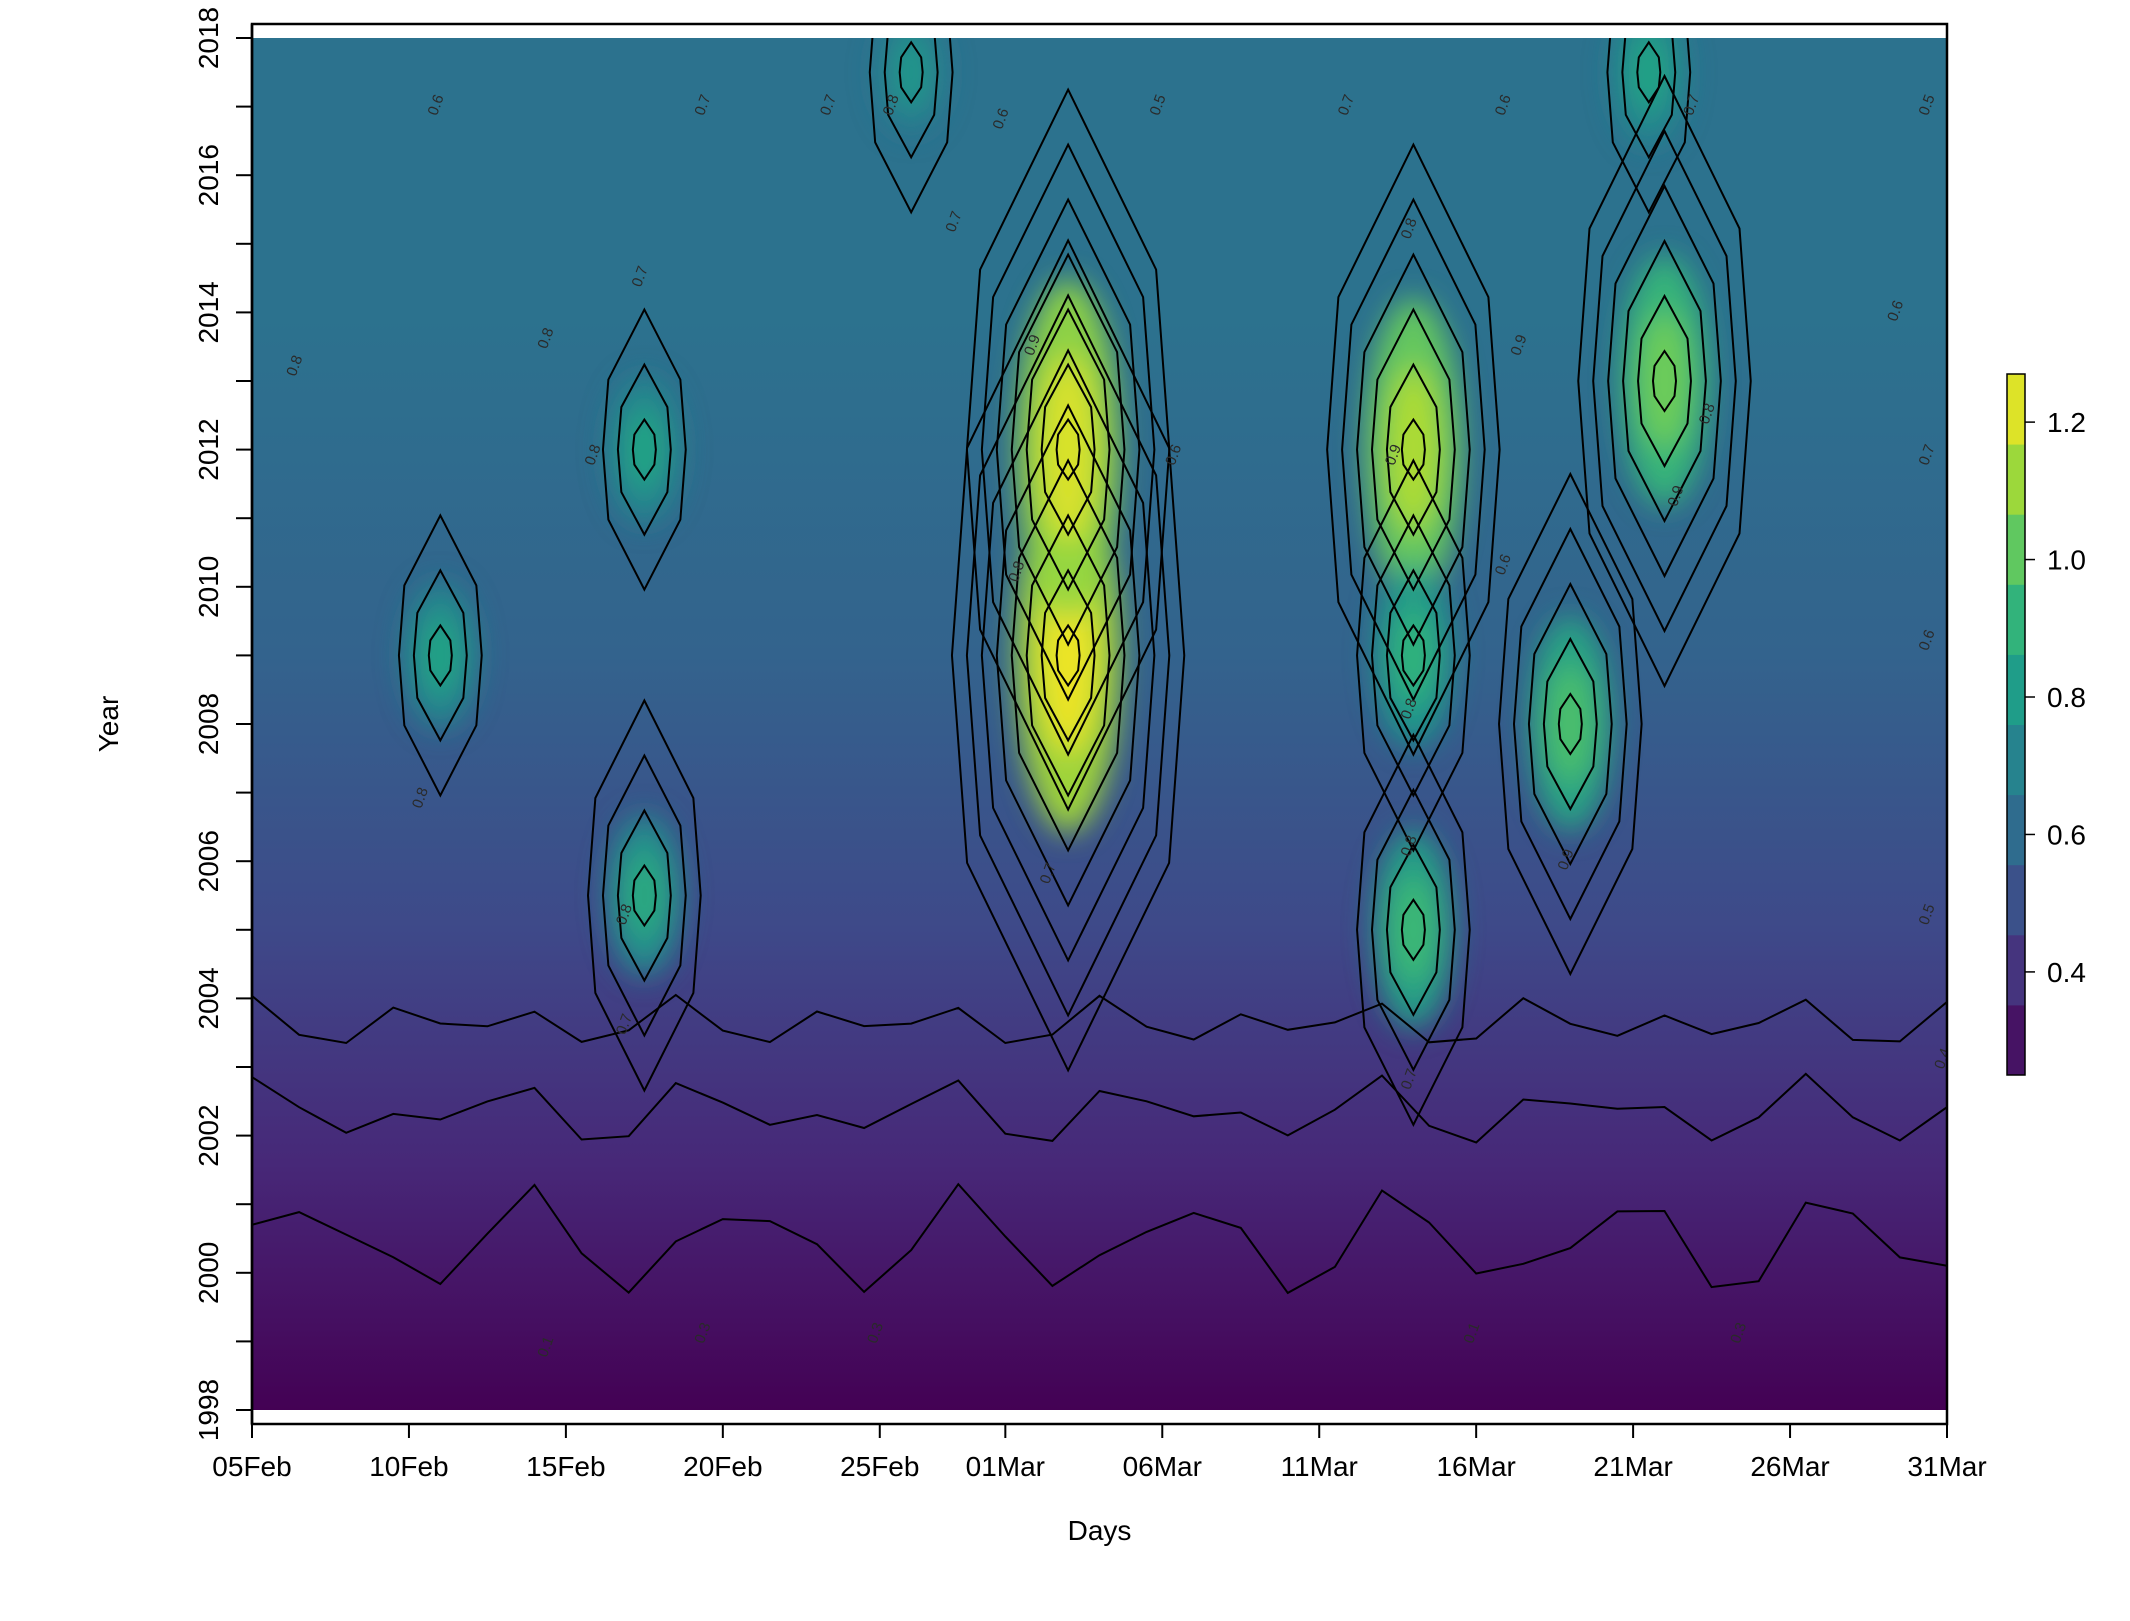  What do you see at coordinates (1157, 104) in the screenshot?
I see `contour-label-5: 0.5` at bounding box center [1157, 104].